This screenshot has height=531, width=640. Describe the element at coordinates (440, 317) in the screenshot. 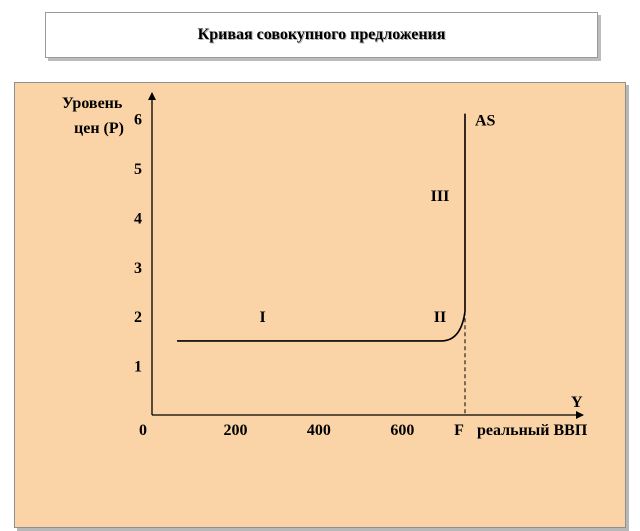

I see `segment-label: II` at that location.